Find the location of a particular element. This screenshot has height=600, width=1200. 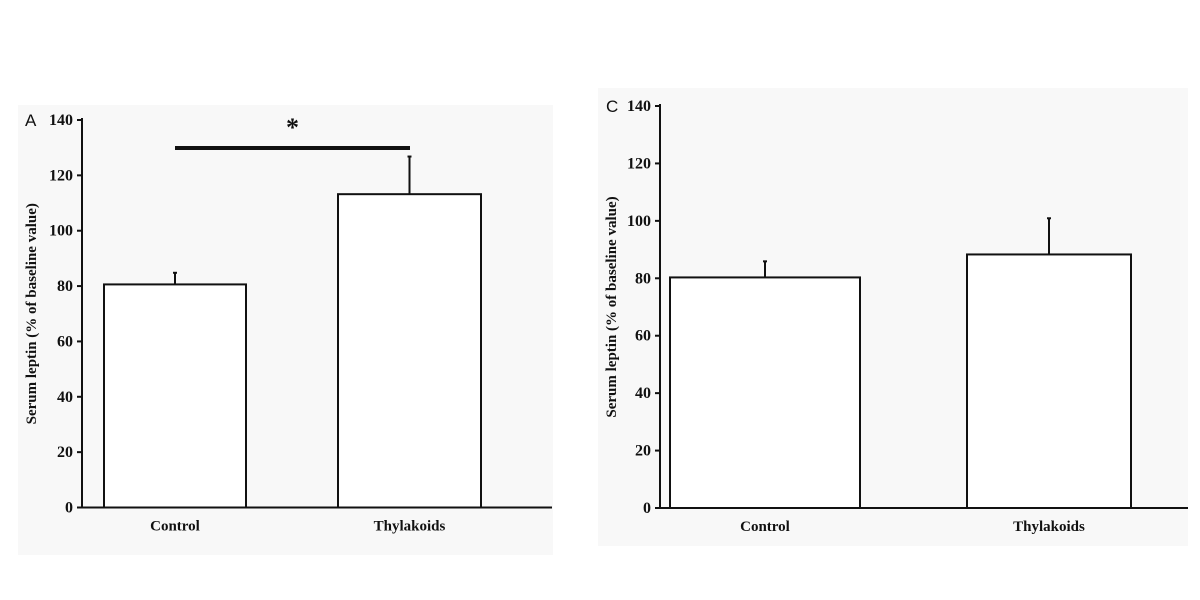

significance-marker: * is located at coordinates (292, 127).